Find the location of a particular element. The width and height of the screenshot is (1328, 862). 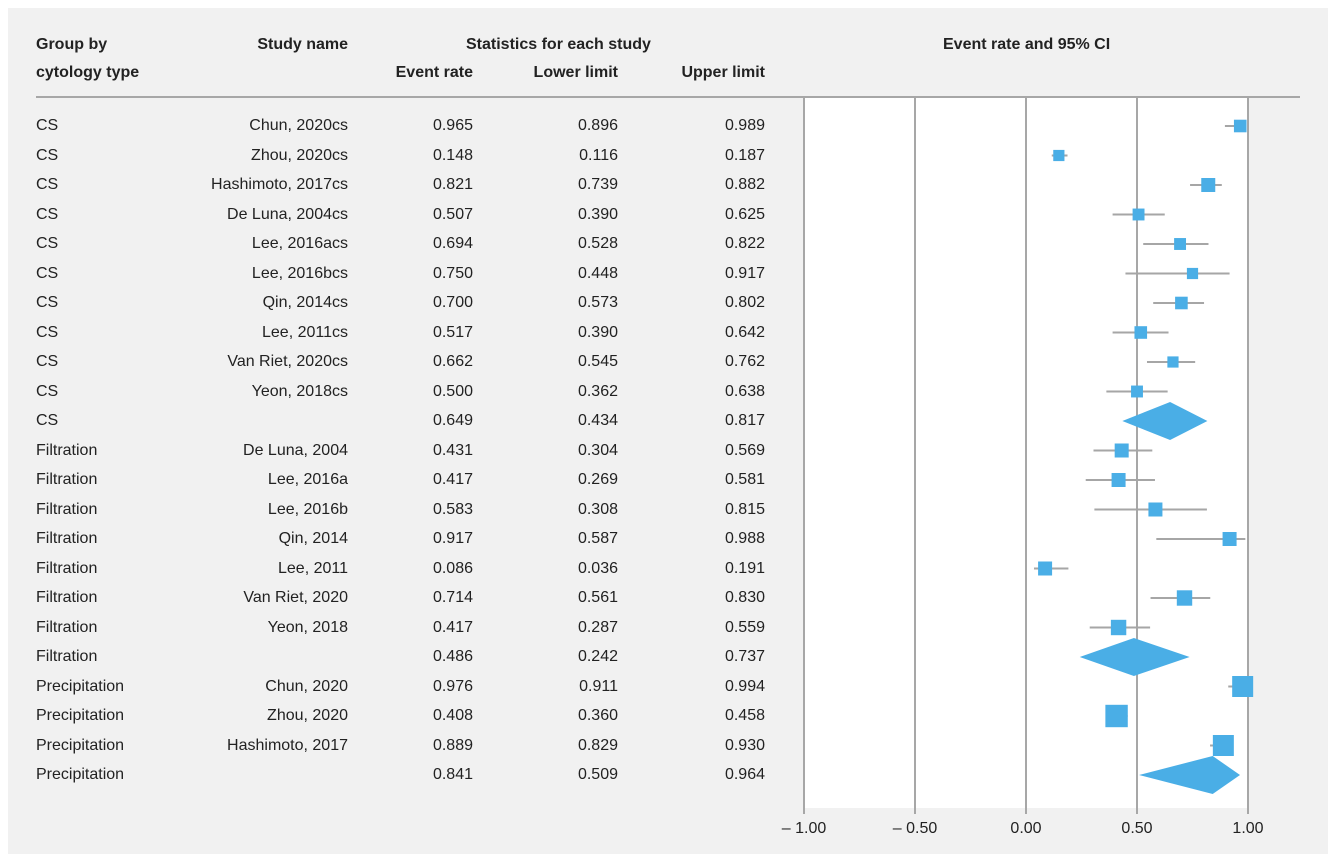

lower-limit-cell: 0.242 is located at coordinates (597, 656).